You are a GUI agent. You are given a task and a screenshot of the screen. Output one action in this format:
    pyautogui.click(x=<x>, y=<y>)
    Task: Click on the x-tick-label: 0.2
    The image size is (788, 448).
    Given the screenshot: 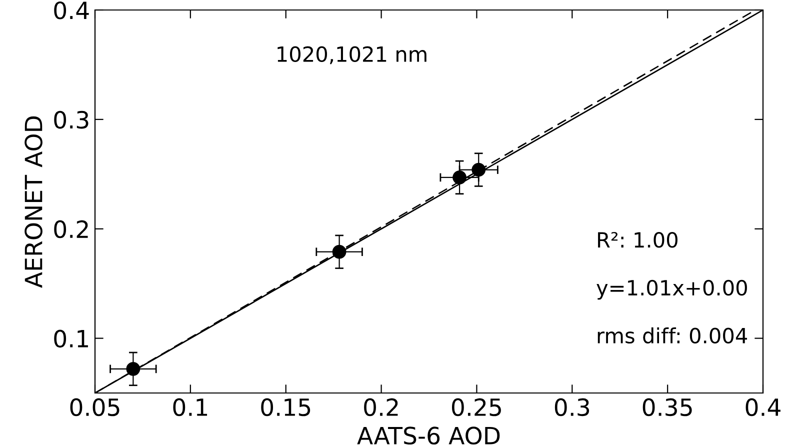 What is the action you would take?
    pyautogui.click(x=381, y=407)
    